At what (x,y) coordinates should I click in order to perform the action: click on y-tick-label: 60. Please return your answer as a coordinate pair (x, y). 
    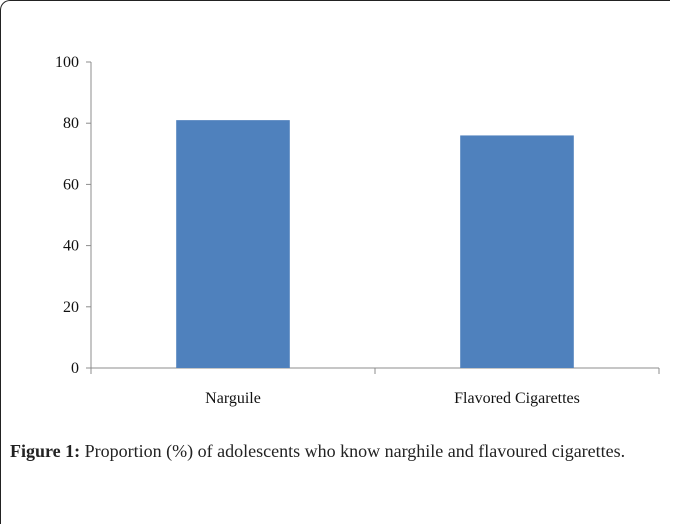
    Looking at the image, I should click on (71, 184).